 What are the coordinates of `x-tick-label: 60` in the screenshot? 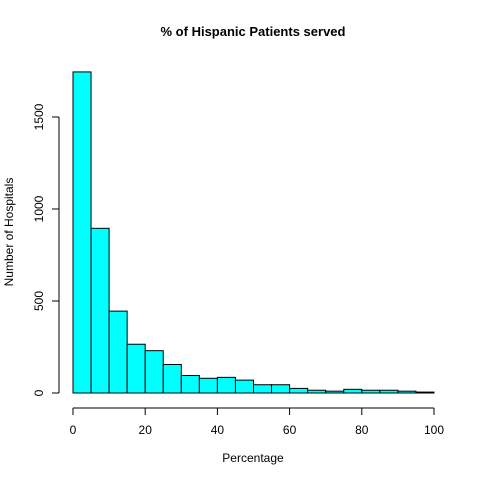 It's located at (290, 430).